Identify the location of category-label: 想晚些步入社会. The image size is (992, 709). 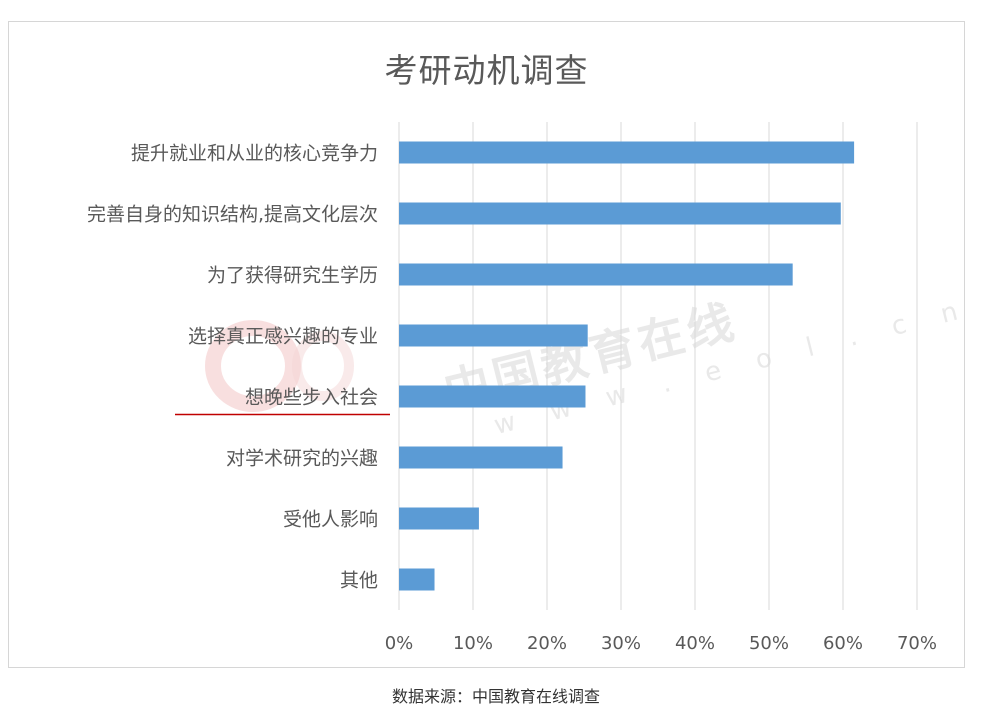
(311, 398).